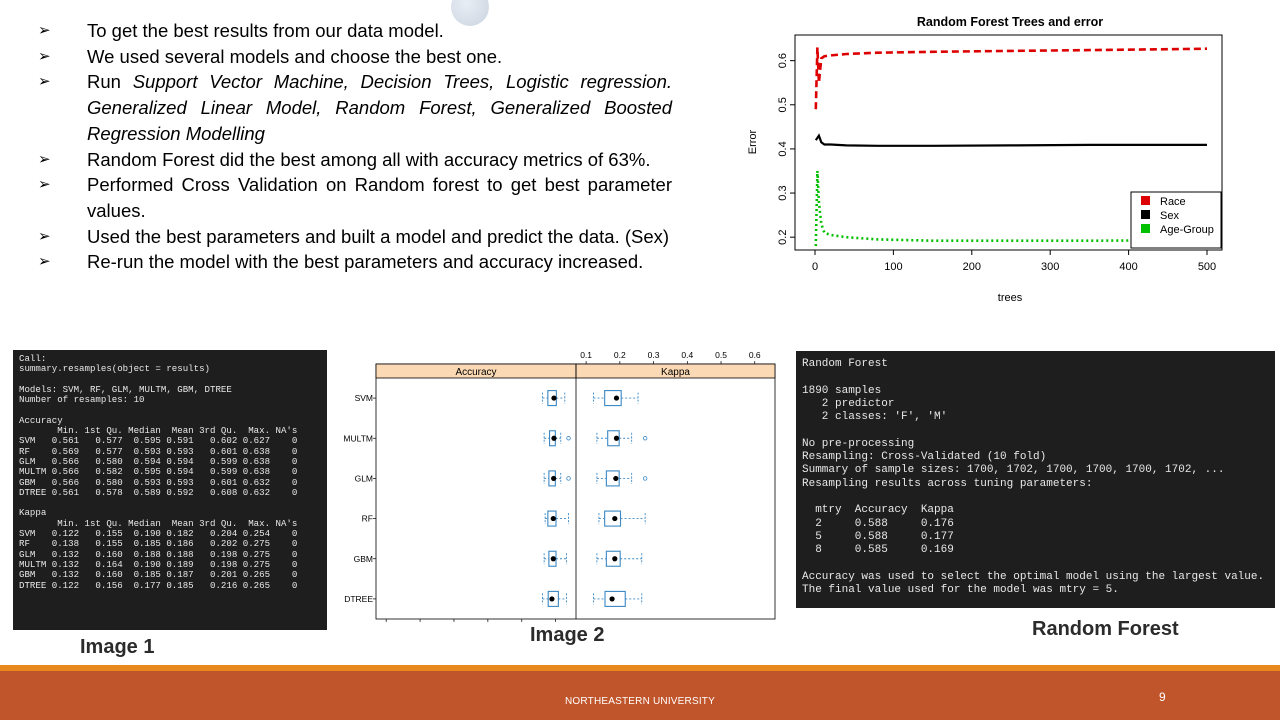  Describe the element at coordinates (1011, 78) in the screenshot. I see `series-line-race` at that location.